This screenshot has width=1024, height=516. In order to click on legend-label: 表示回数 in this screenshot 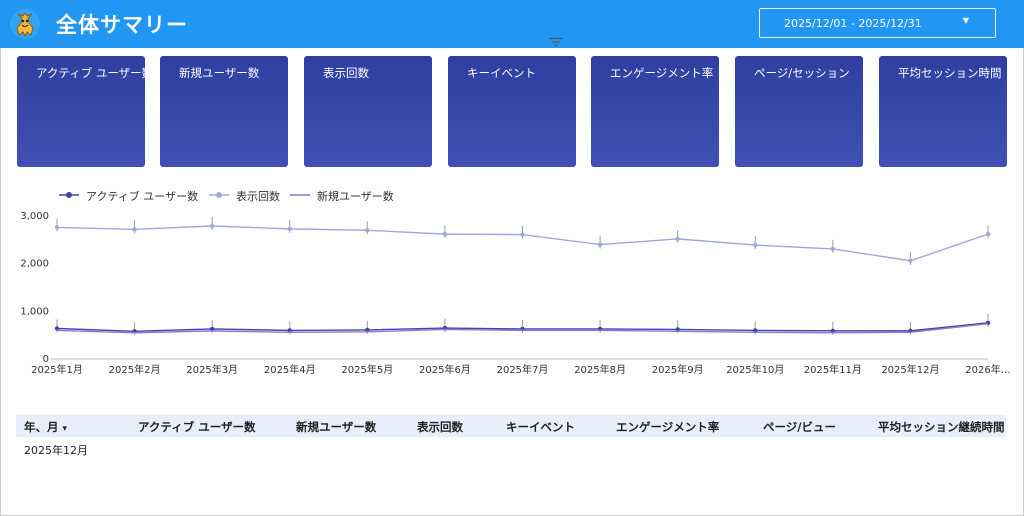, I will do `click(258, 196)`.